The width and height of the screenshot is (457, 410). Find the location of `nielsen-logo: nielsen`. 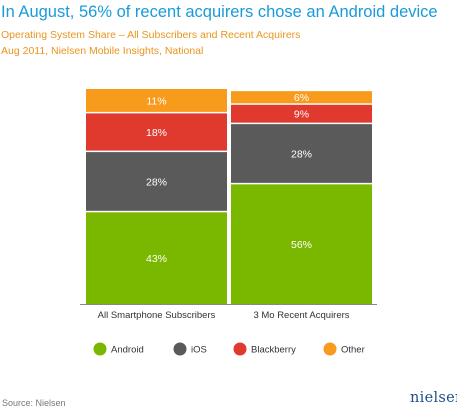

nielsen-logo: nielsen is located at coordinates (433, 398).